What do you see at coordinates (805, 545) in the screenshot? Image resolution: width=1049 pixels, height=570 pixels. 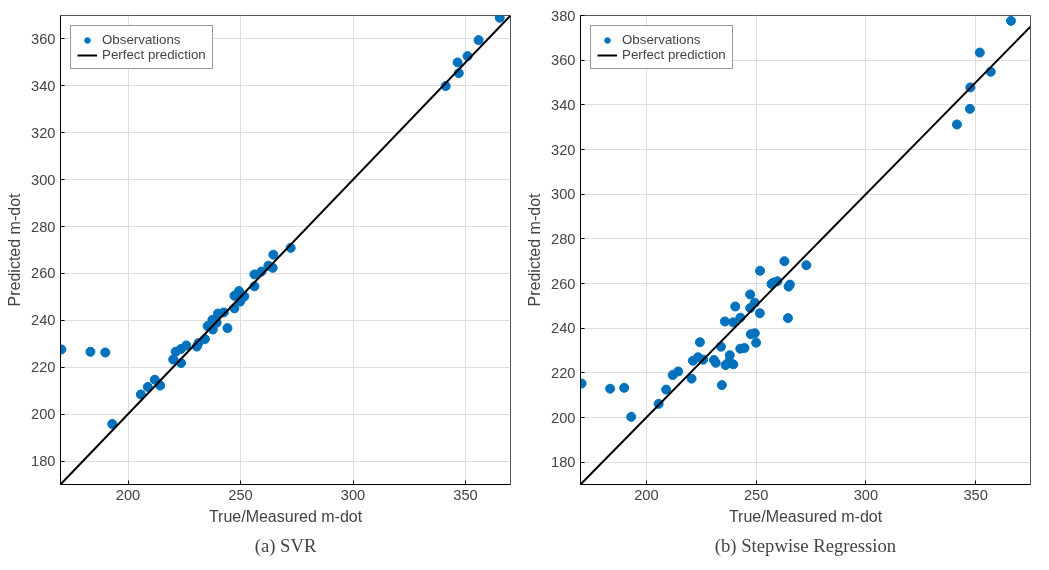 I see `text: (b) Stepwise Regression` at bounding box center [805, 545].